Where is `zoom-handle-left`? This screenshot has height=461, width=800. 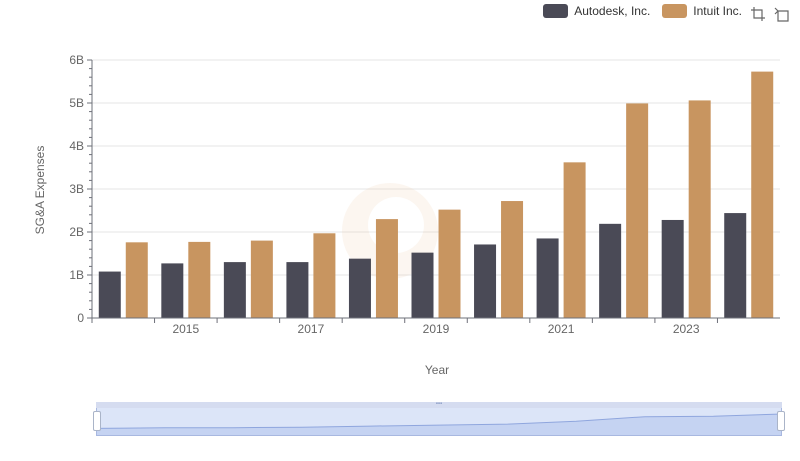
zoom-handle-left is located at coordinates (97, 421).